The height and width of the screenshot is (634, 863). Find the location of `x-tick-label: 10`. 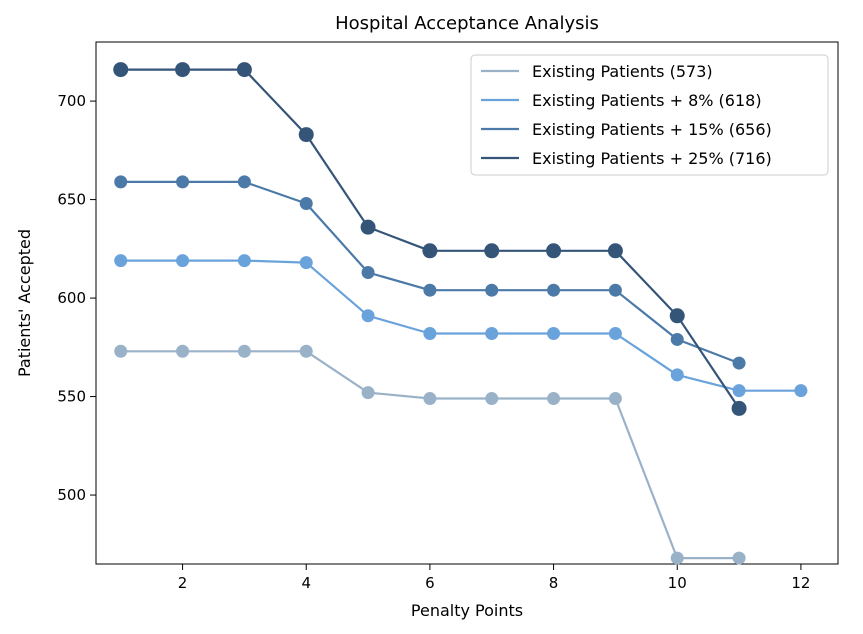

x-tick-label: 10 is located at coordinates (677, 583).